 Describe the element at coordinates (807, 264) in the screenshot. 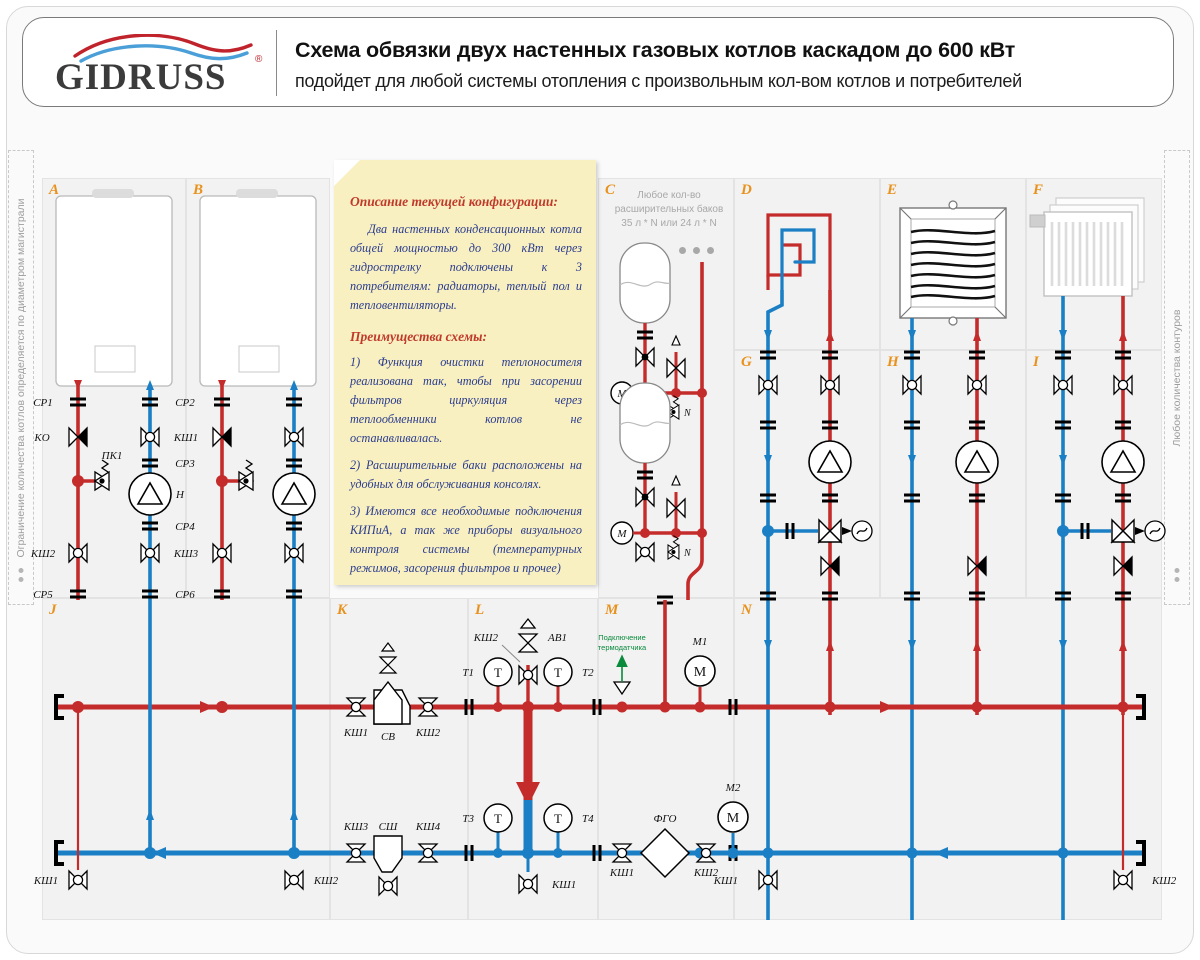

I see `cell-D: D` at that location.